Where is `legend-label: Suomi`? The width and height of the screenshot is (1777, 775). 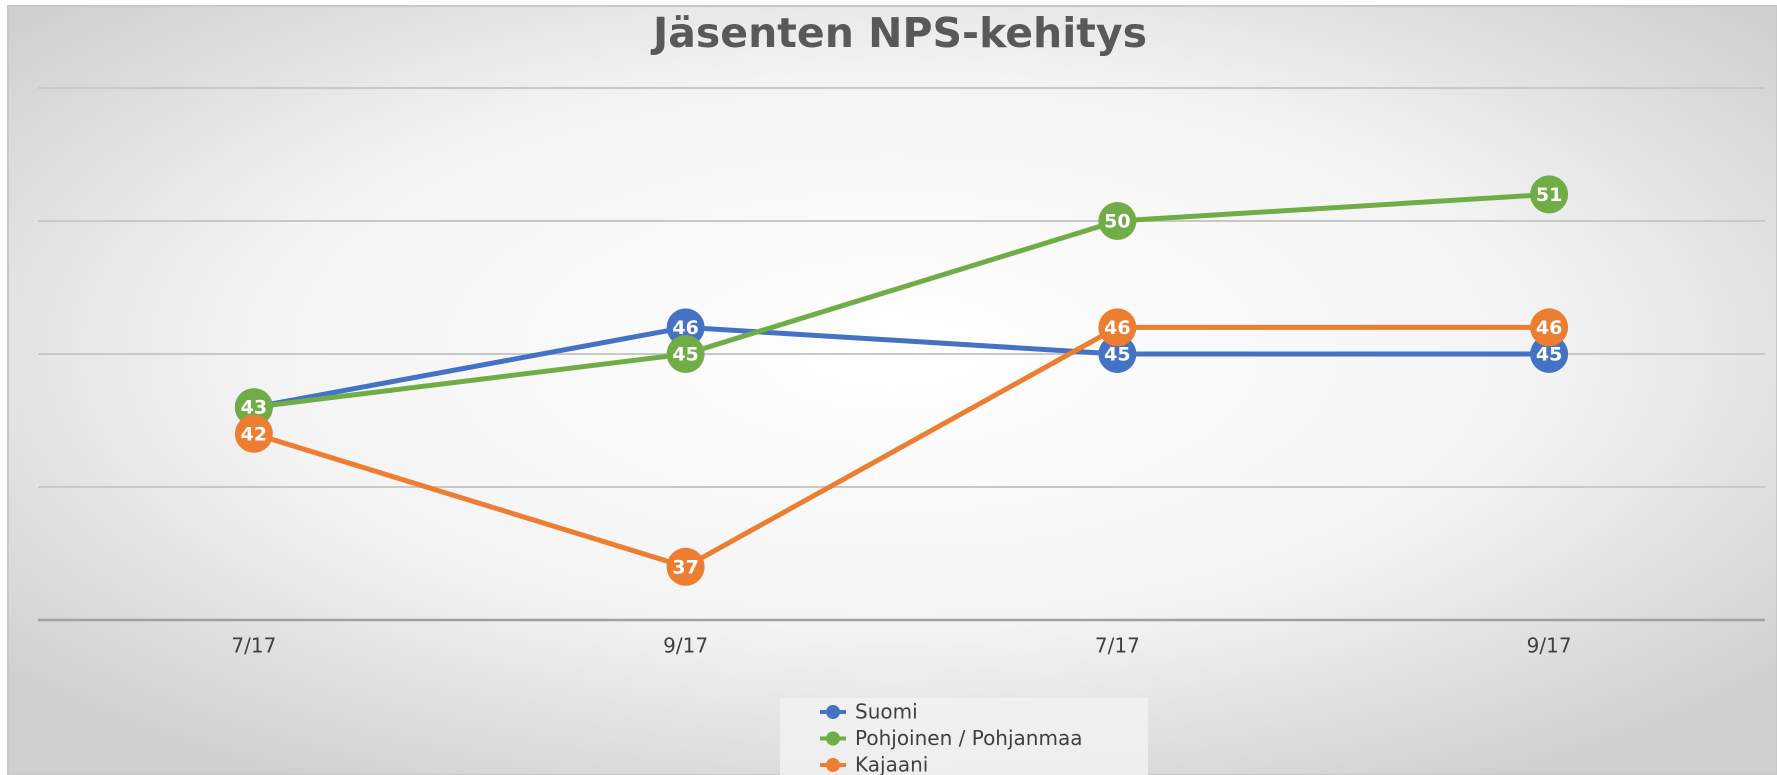
legend-label: Suomi is located at coordinates (886, 712).